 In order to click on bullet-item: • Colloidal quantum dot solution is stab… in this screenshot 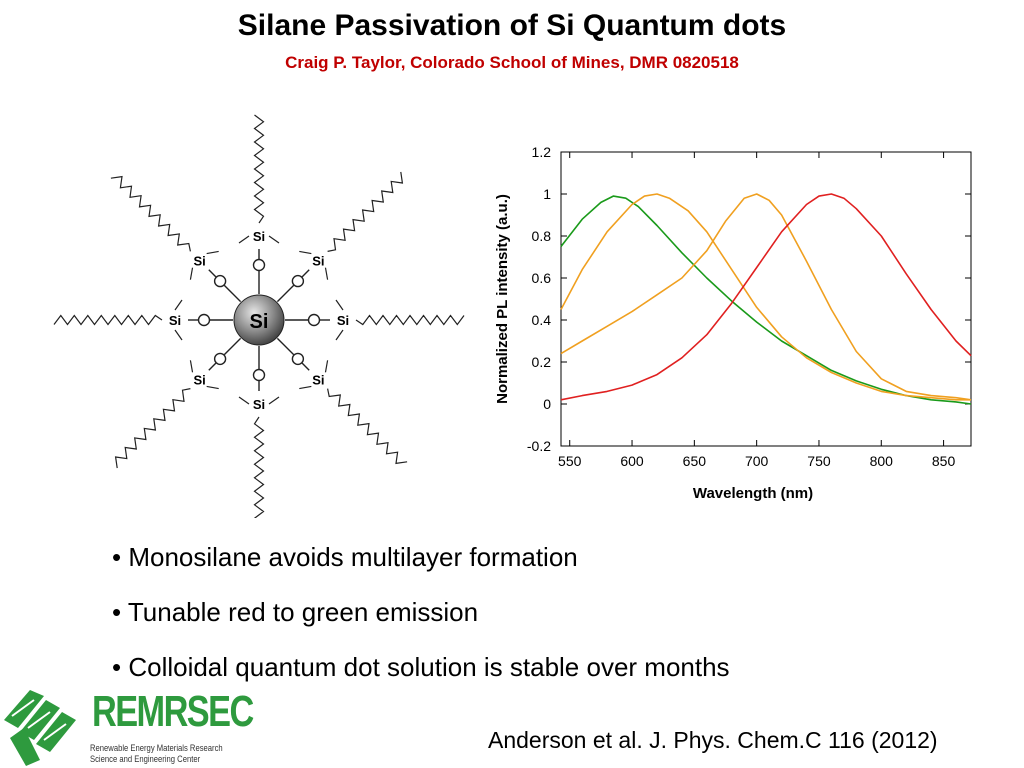, I will do `click(421, 667)`.